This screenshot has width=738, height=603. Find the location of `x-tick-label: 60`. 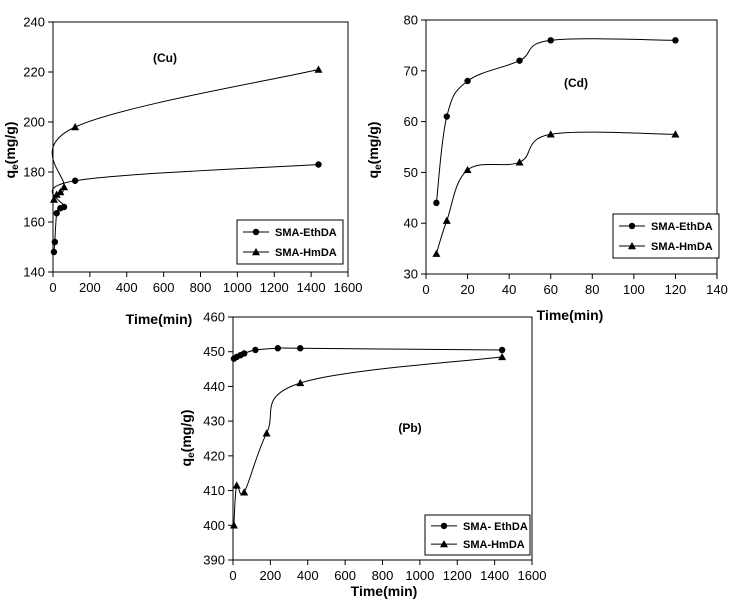

x-tick-label: 60 is located at coordinates (550, 289).